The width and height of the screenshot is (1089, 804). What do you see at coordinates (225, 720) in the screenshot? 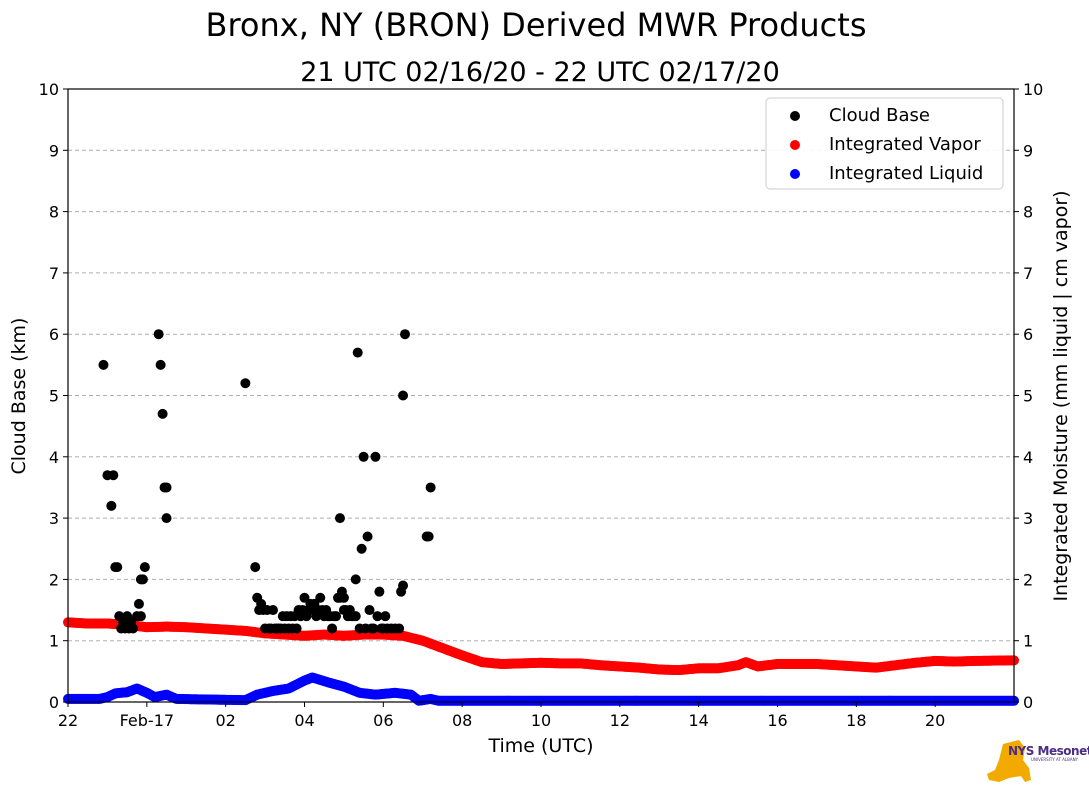
I see `x-tick-label: 02` at bounding box center [225, 720].